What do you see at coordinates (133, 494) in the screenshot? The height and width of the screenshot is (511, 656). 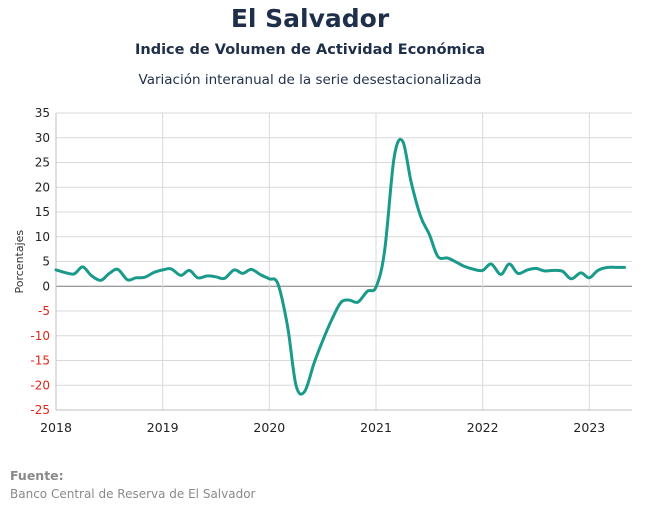 I see `source-text: Banco Central de Reserva de El Salvador` at bounding box center [133, 494].